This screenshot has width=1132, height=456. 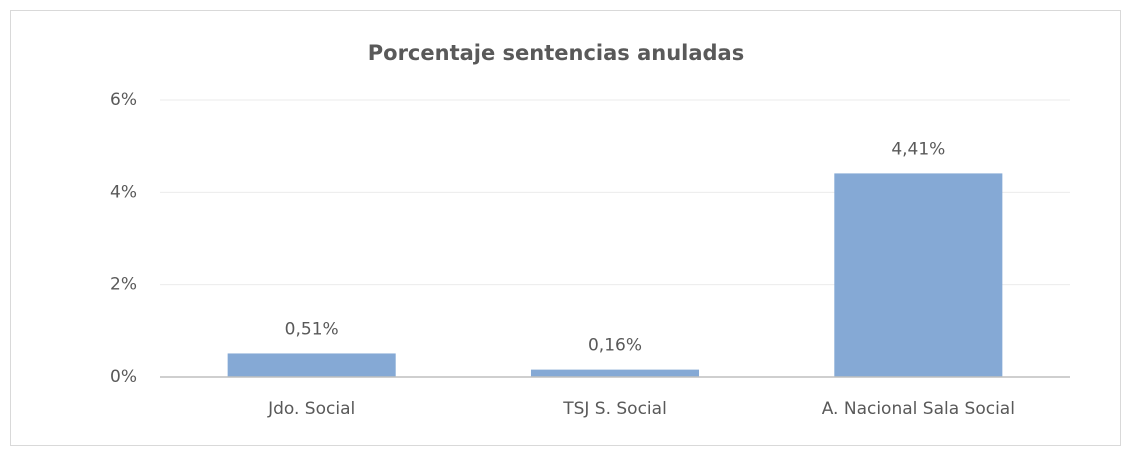 What do you see at coordinates (311, 409) in the screenshot?
I see `x-tick-label: Jdo. Social` at bounding box center [311, 409].